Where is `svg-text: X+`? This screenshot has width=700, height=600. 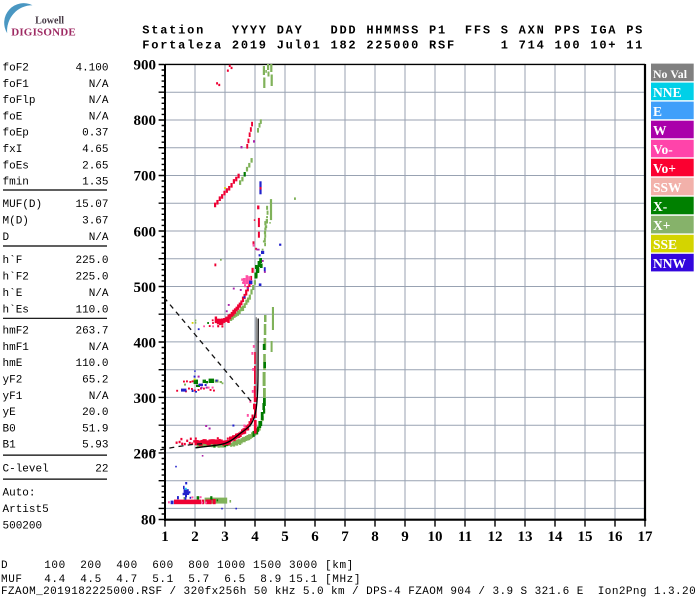 svg-text: X+ is located at coordinates (661, 225).